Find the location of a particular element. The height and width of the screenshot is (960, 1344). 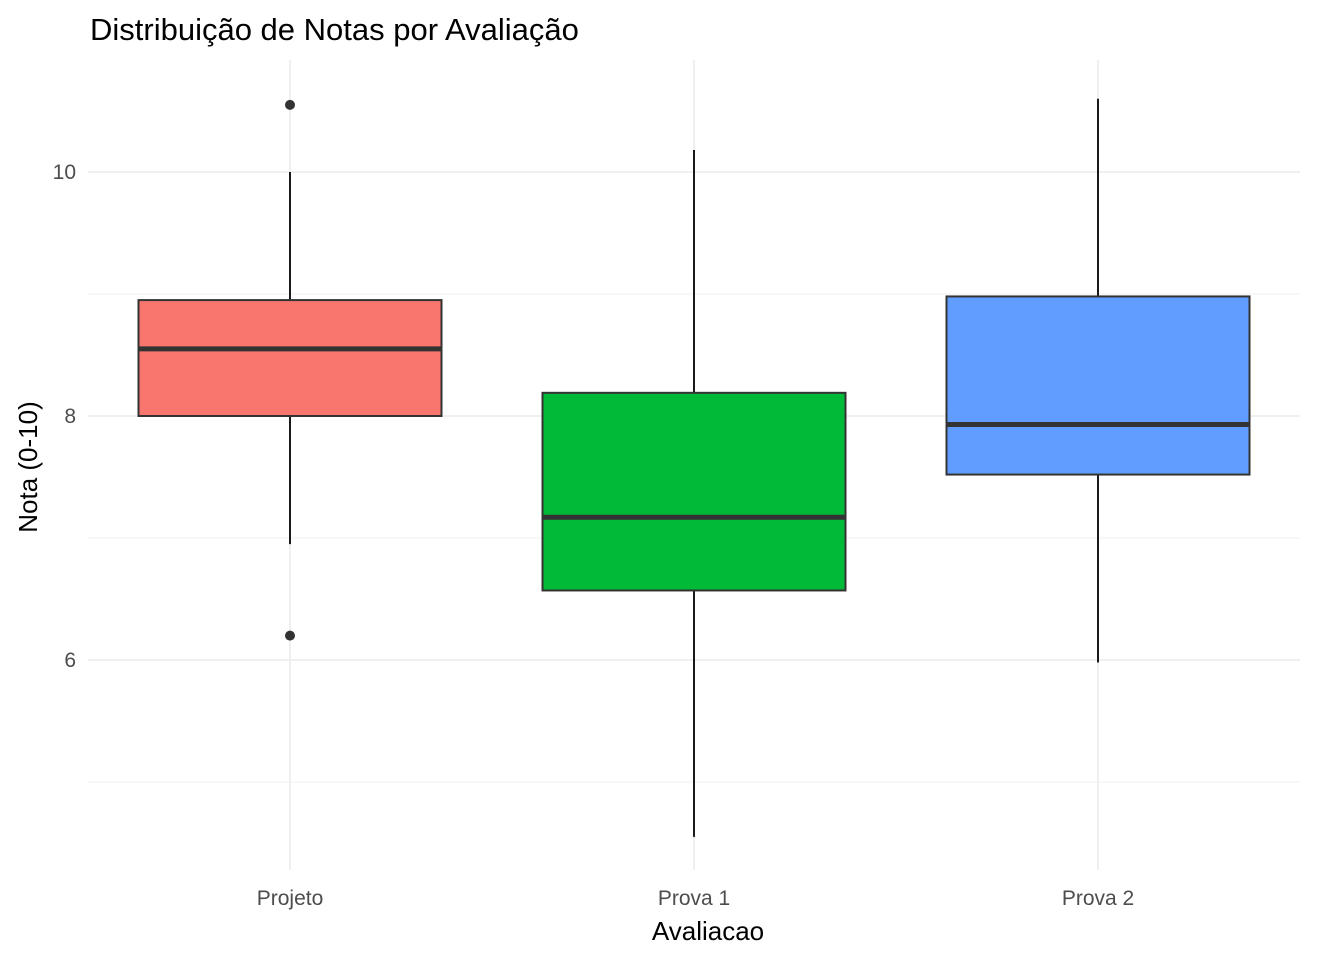

x-tick-label: Prova 2 is located at coordinates (1098, 898).